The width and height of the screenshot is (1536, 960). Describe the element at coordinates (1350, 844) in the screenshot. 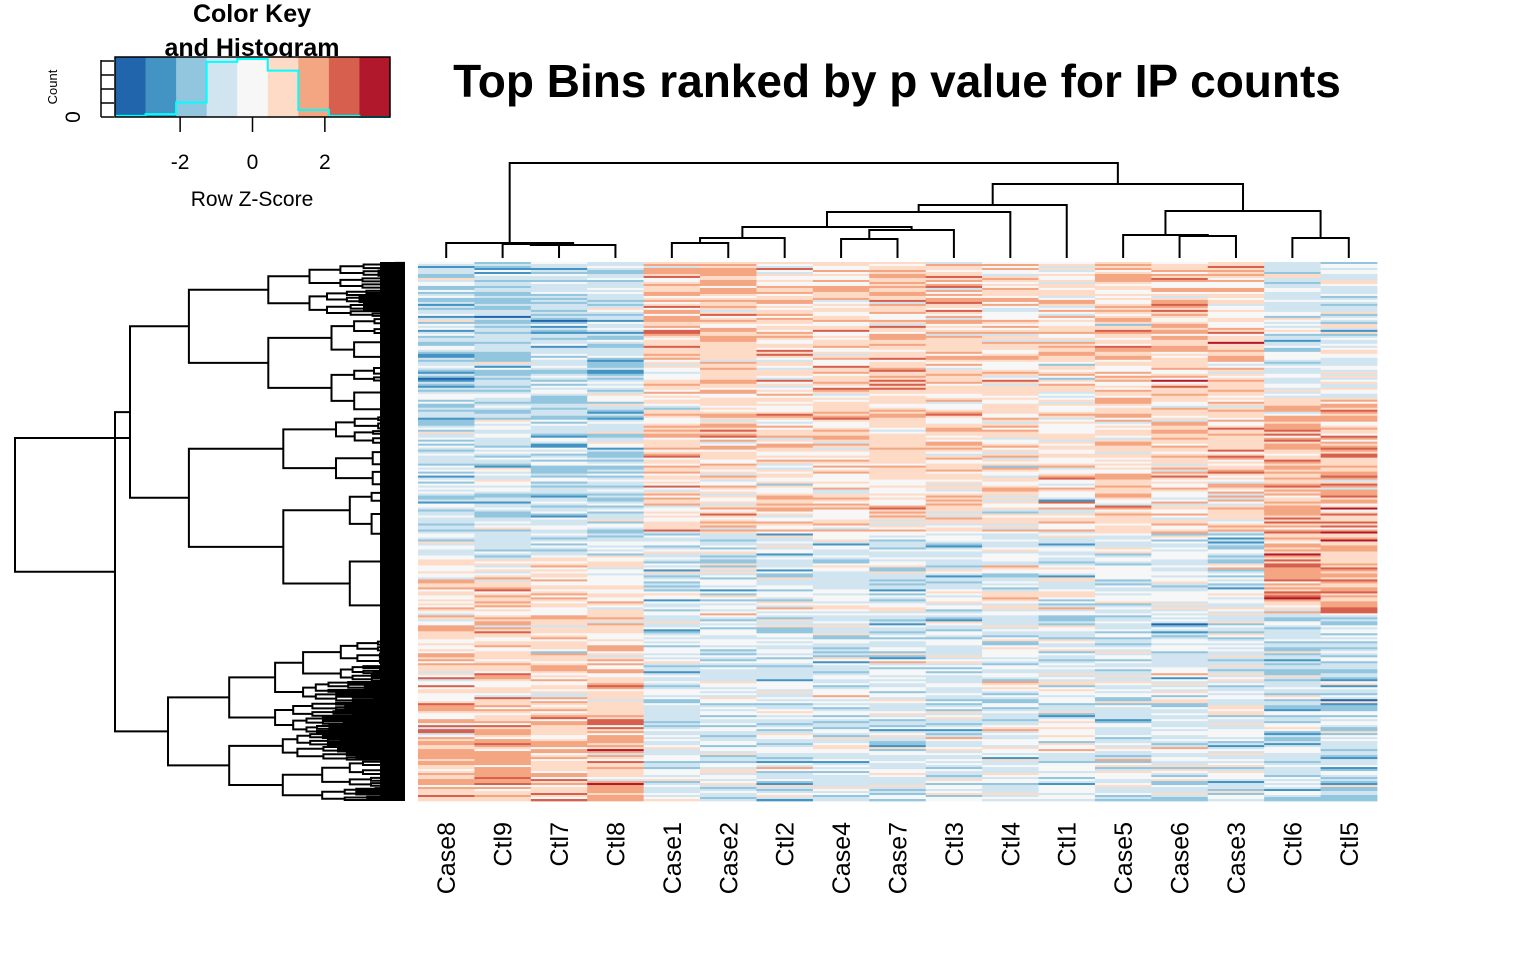

I see `column-label: Ctl5` at that location.